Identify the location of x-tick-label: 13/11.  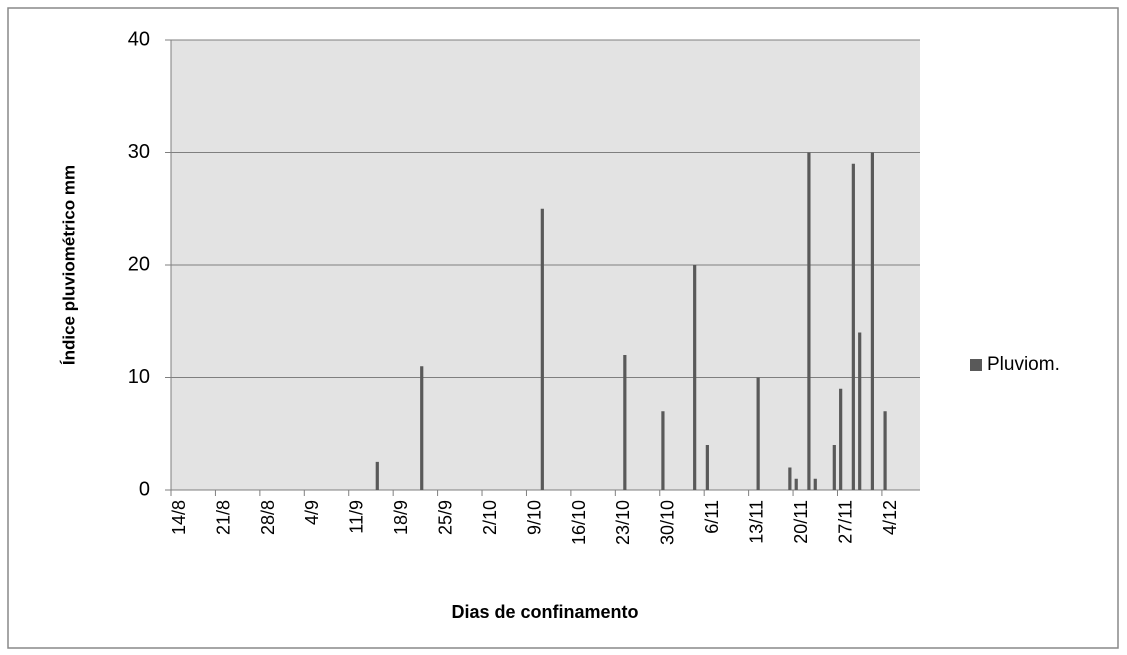
(757, 522).